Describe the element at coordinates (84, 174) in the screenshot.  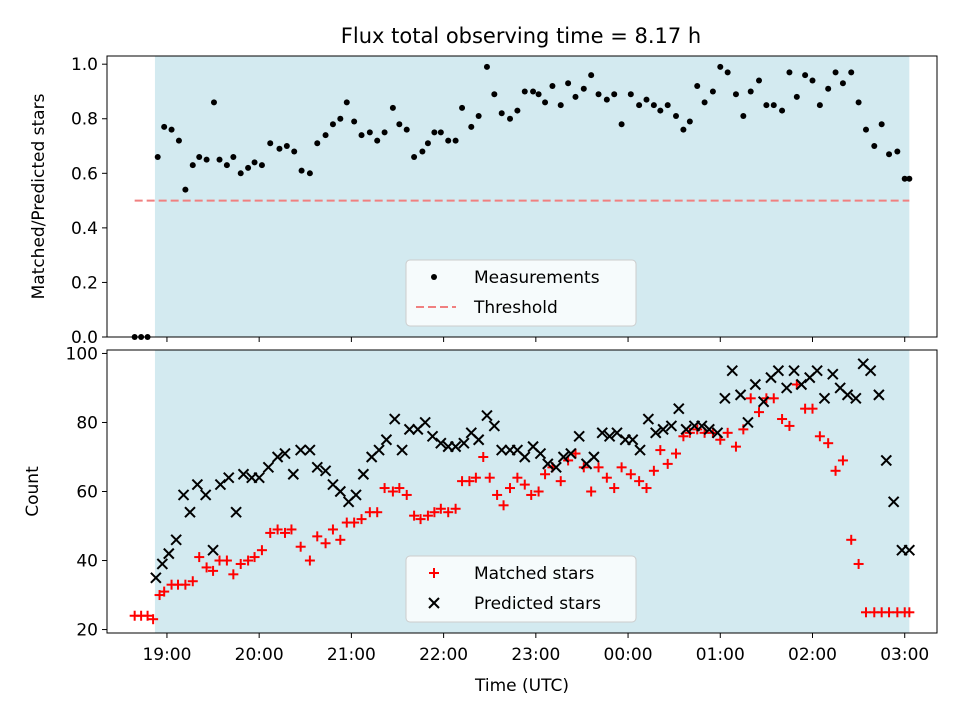
I see `y-tick-label: 0.6` at that location.